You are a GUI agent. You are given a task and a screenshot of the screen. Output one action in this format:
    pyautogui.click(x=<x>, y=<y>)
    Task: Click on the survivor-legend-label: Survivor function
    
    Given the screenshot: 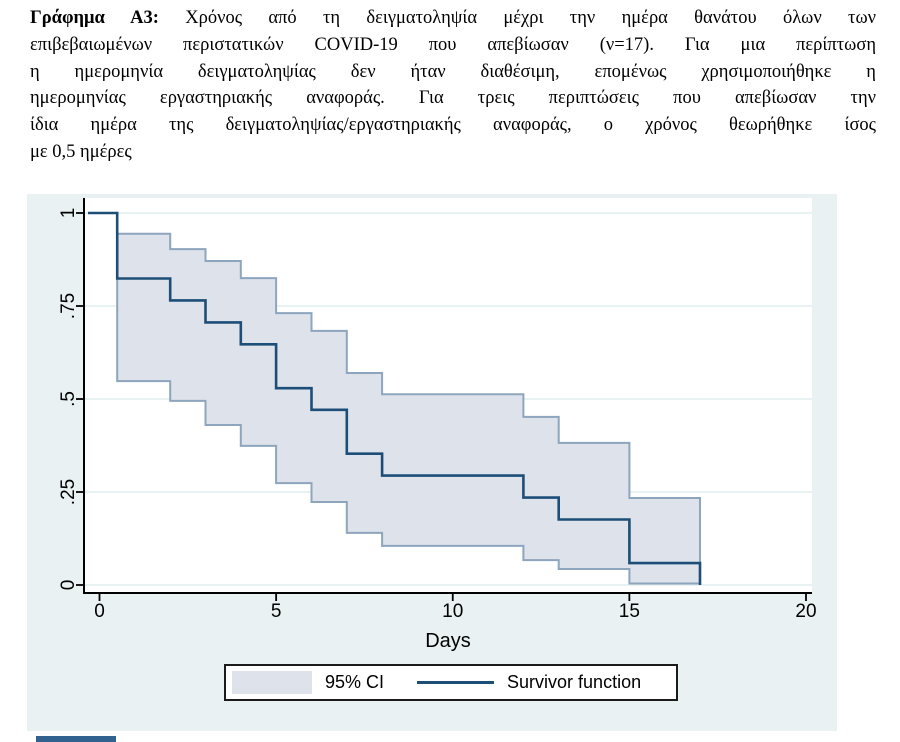 What is the action you would take?
    pyautogui.click(x=574, y=682)
    